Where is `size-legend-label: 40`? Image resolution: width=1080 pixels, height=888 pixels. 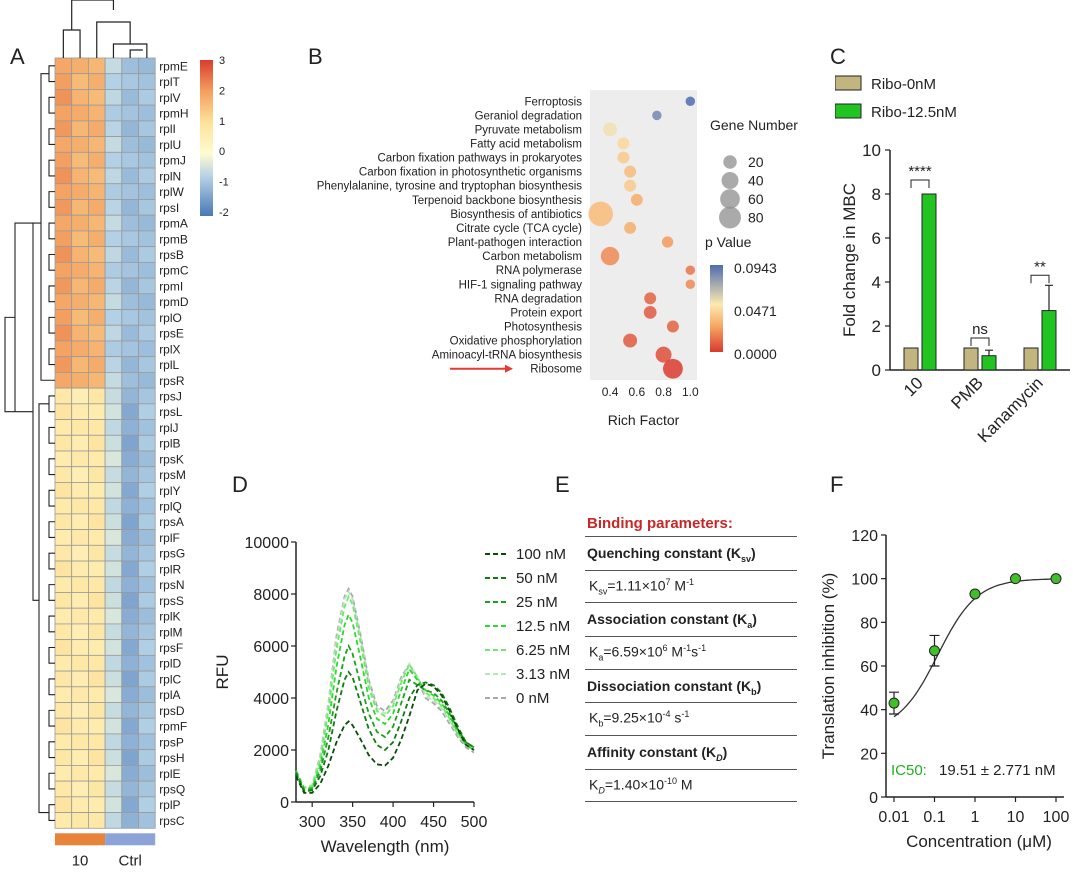 size-legend-label: 40 is located at coordinates (756, 181).